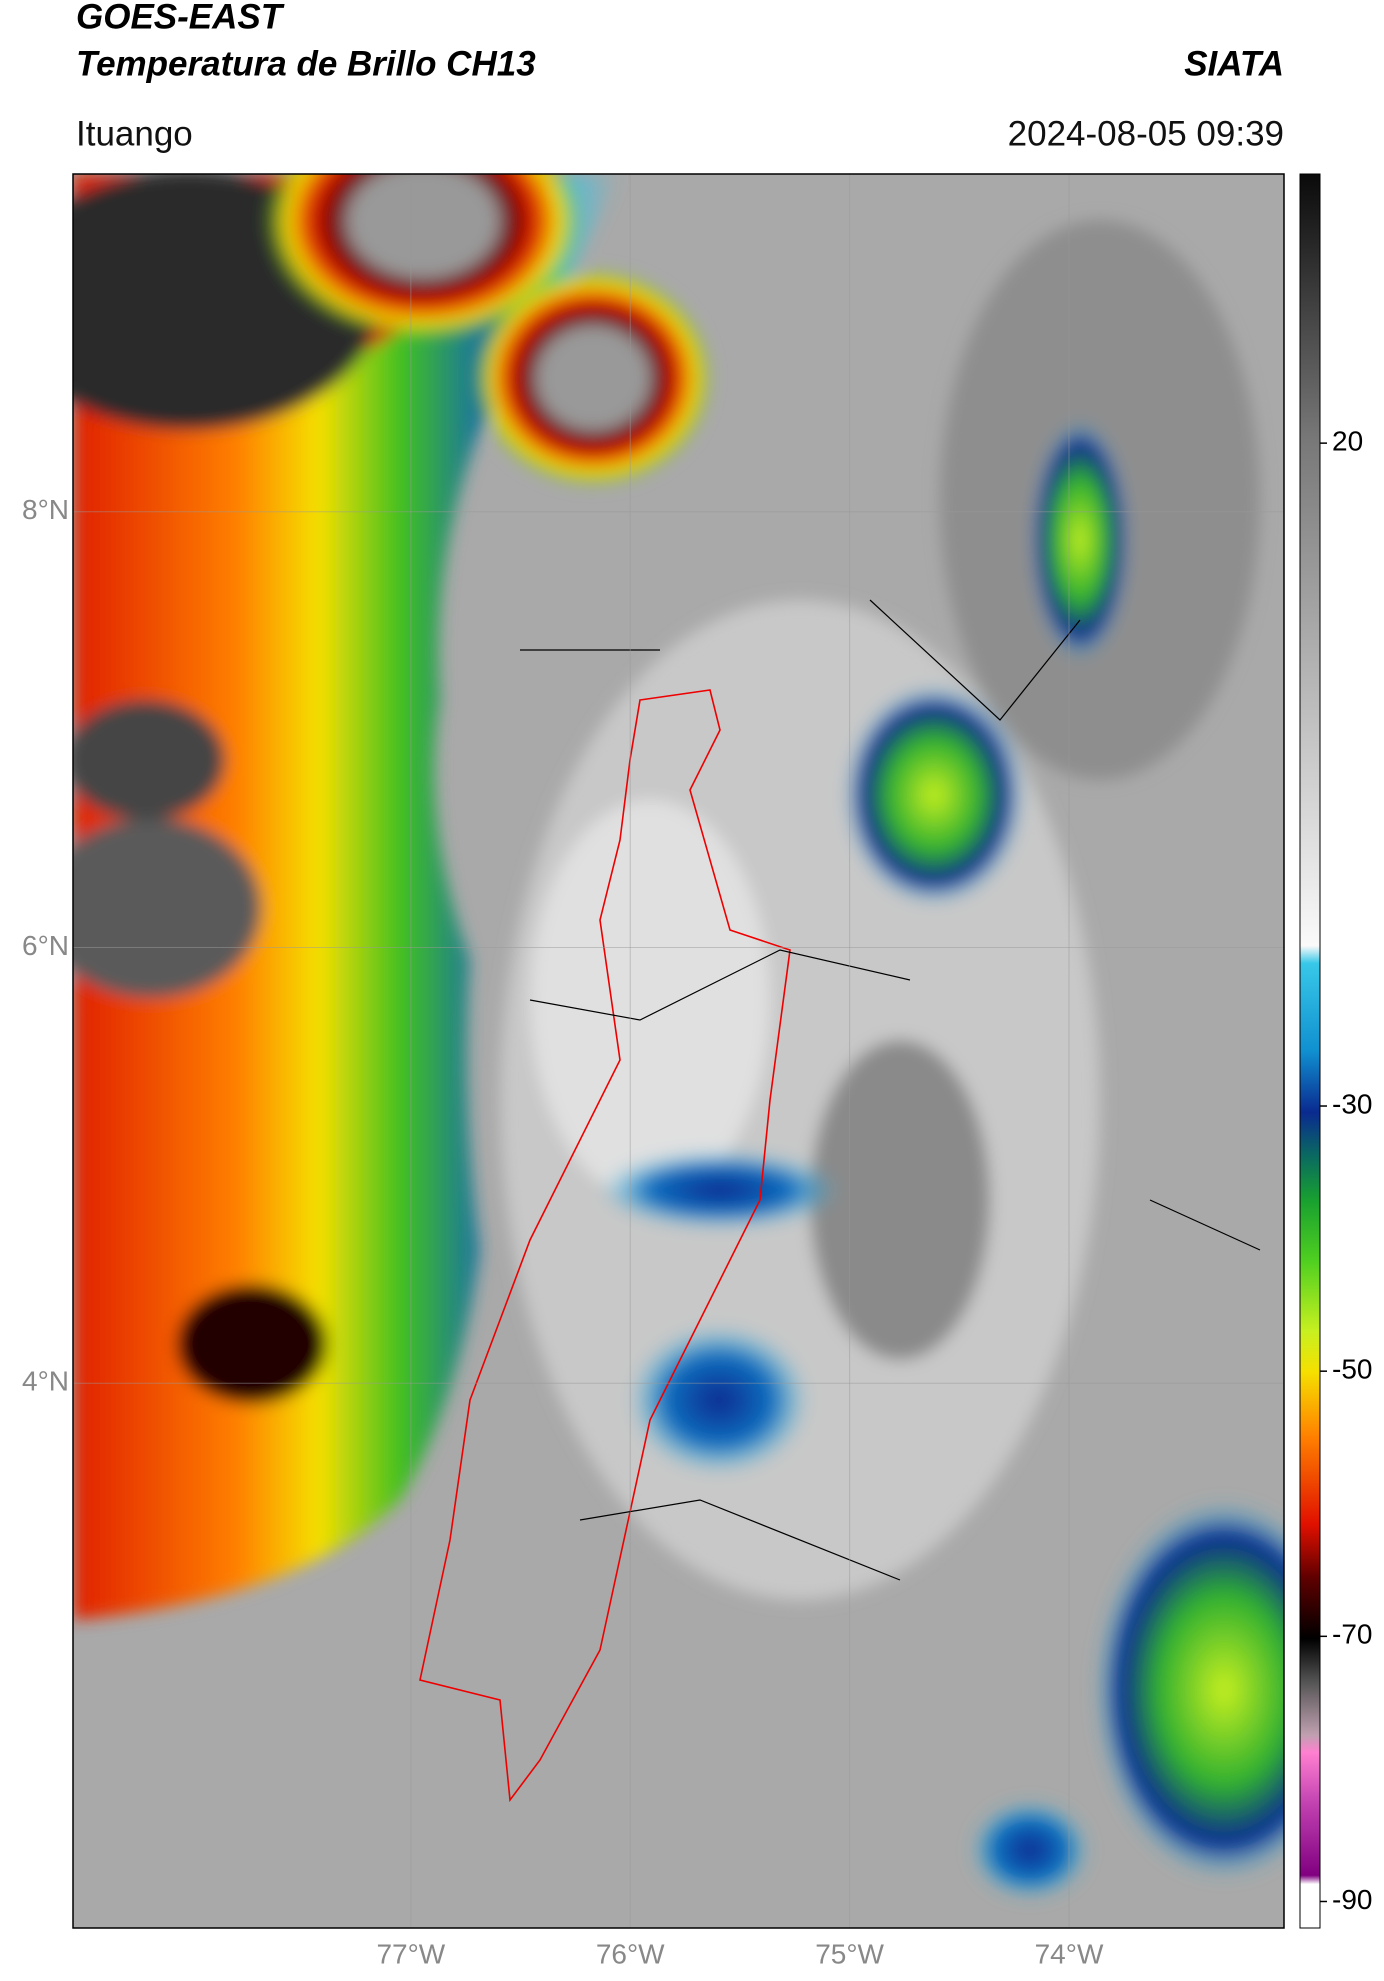 The width and height of the screenshot is (1384, 1981). What do you see at coordinates (1352, 1369) in the screenshot?
I see `colorbar-tick-label: -50` at bounding box center [1352, 1369].